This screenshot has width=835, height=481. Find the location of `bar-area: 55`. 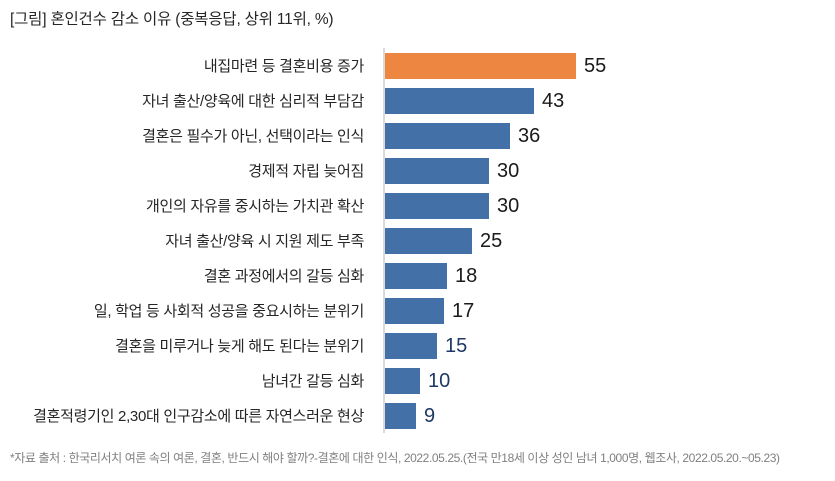

bar-area: 55 is located at coordinates (609, 65).